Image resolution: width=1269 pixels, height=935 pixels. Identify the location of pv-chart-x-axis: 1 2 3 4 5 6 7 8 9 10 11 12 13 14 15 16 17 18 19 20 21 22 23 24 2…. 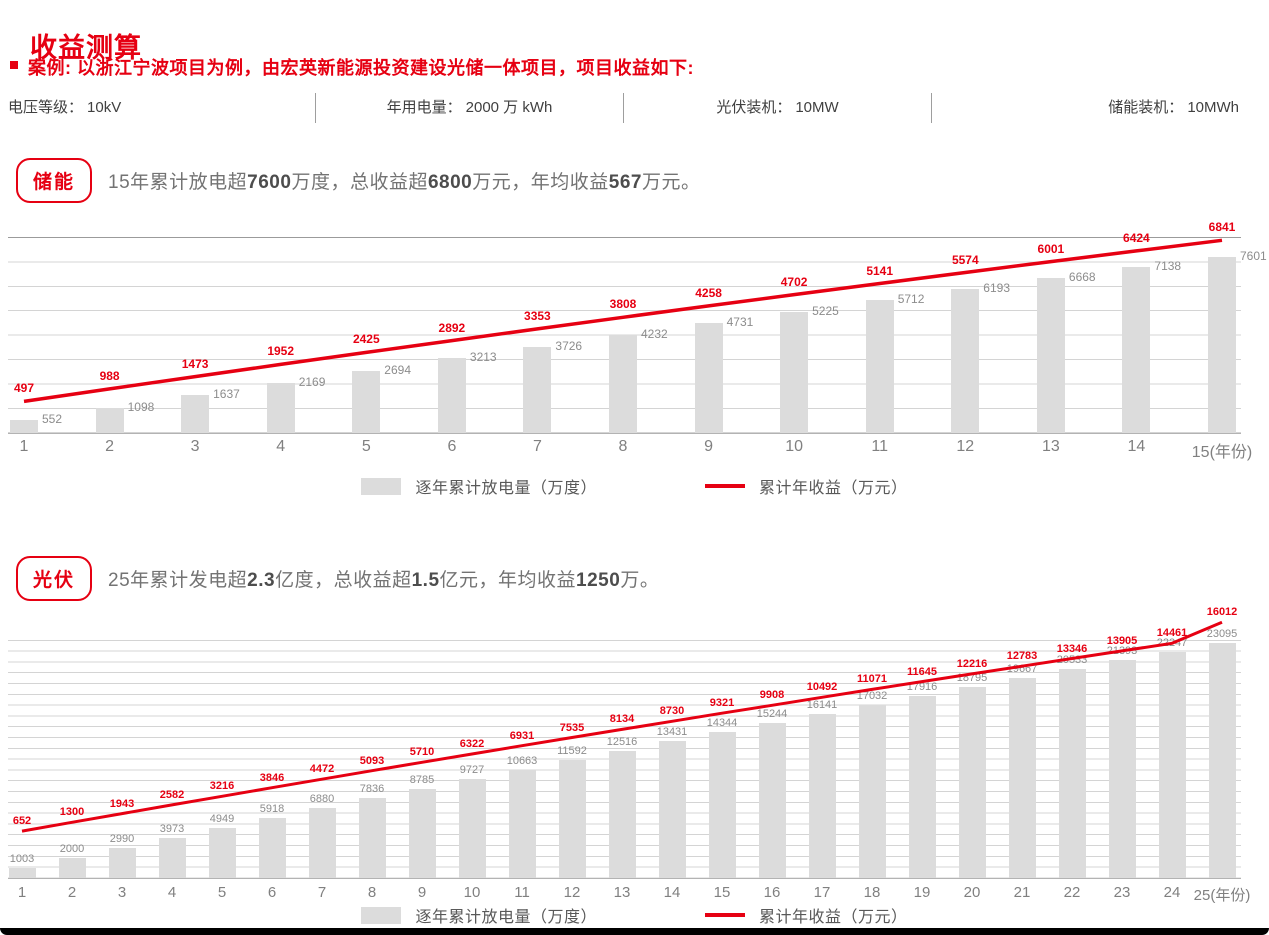
(629, 895).